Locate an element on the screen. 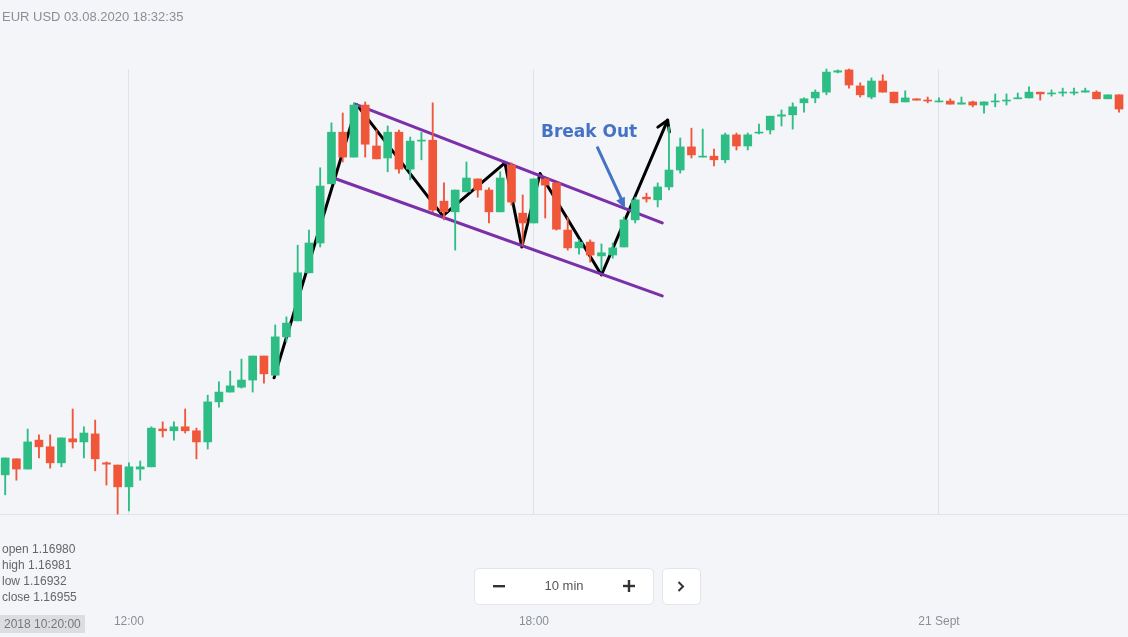 The width and height of the screenshot is (1128, 637). text: 2018 10:20:00 is located at coordinates (42, 624).